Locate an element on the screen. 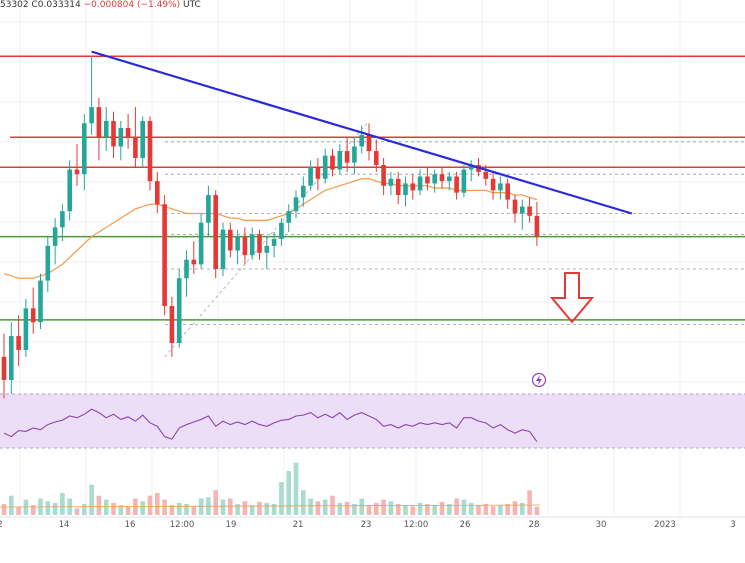  moving-average-line is located at coordinates (270, 228).